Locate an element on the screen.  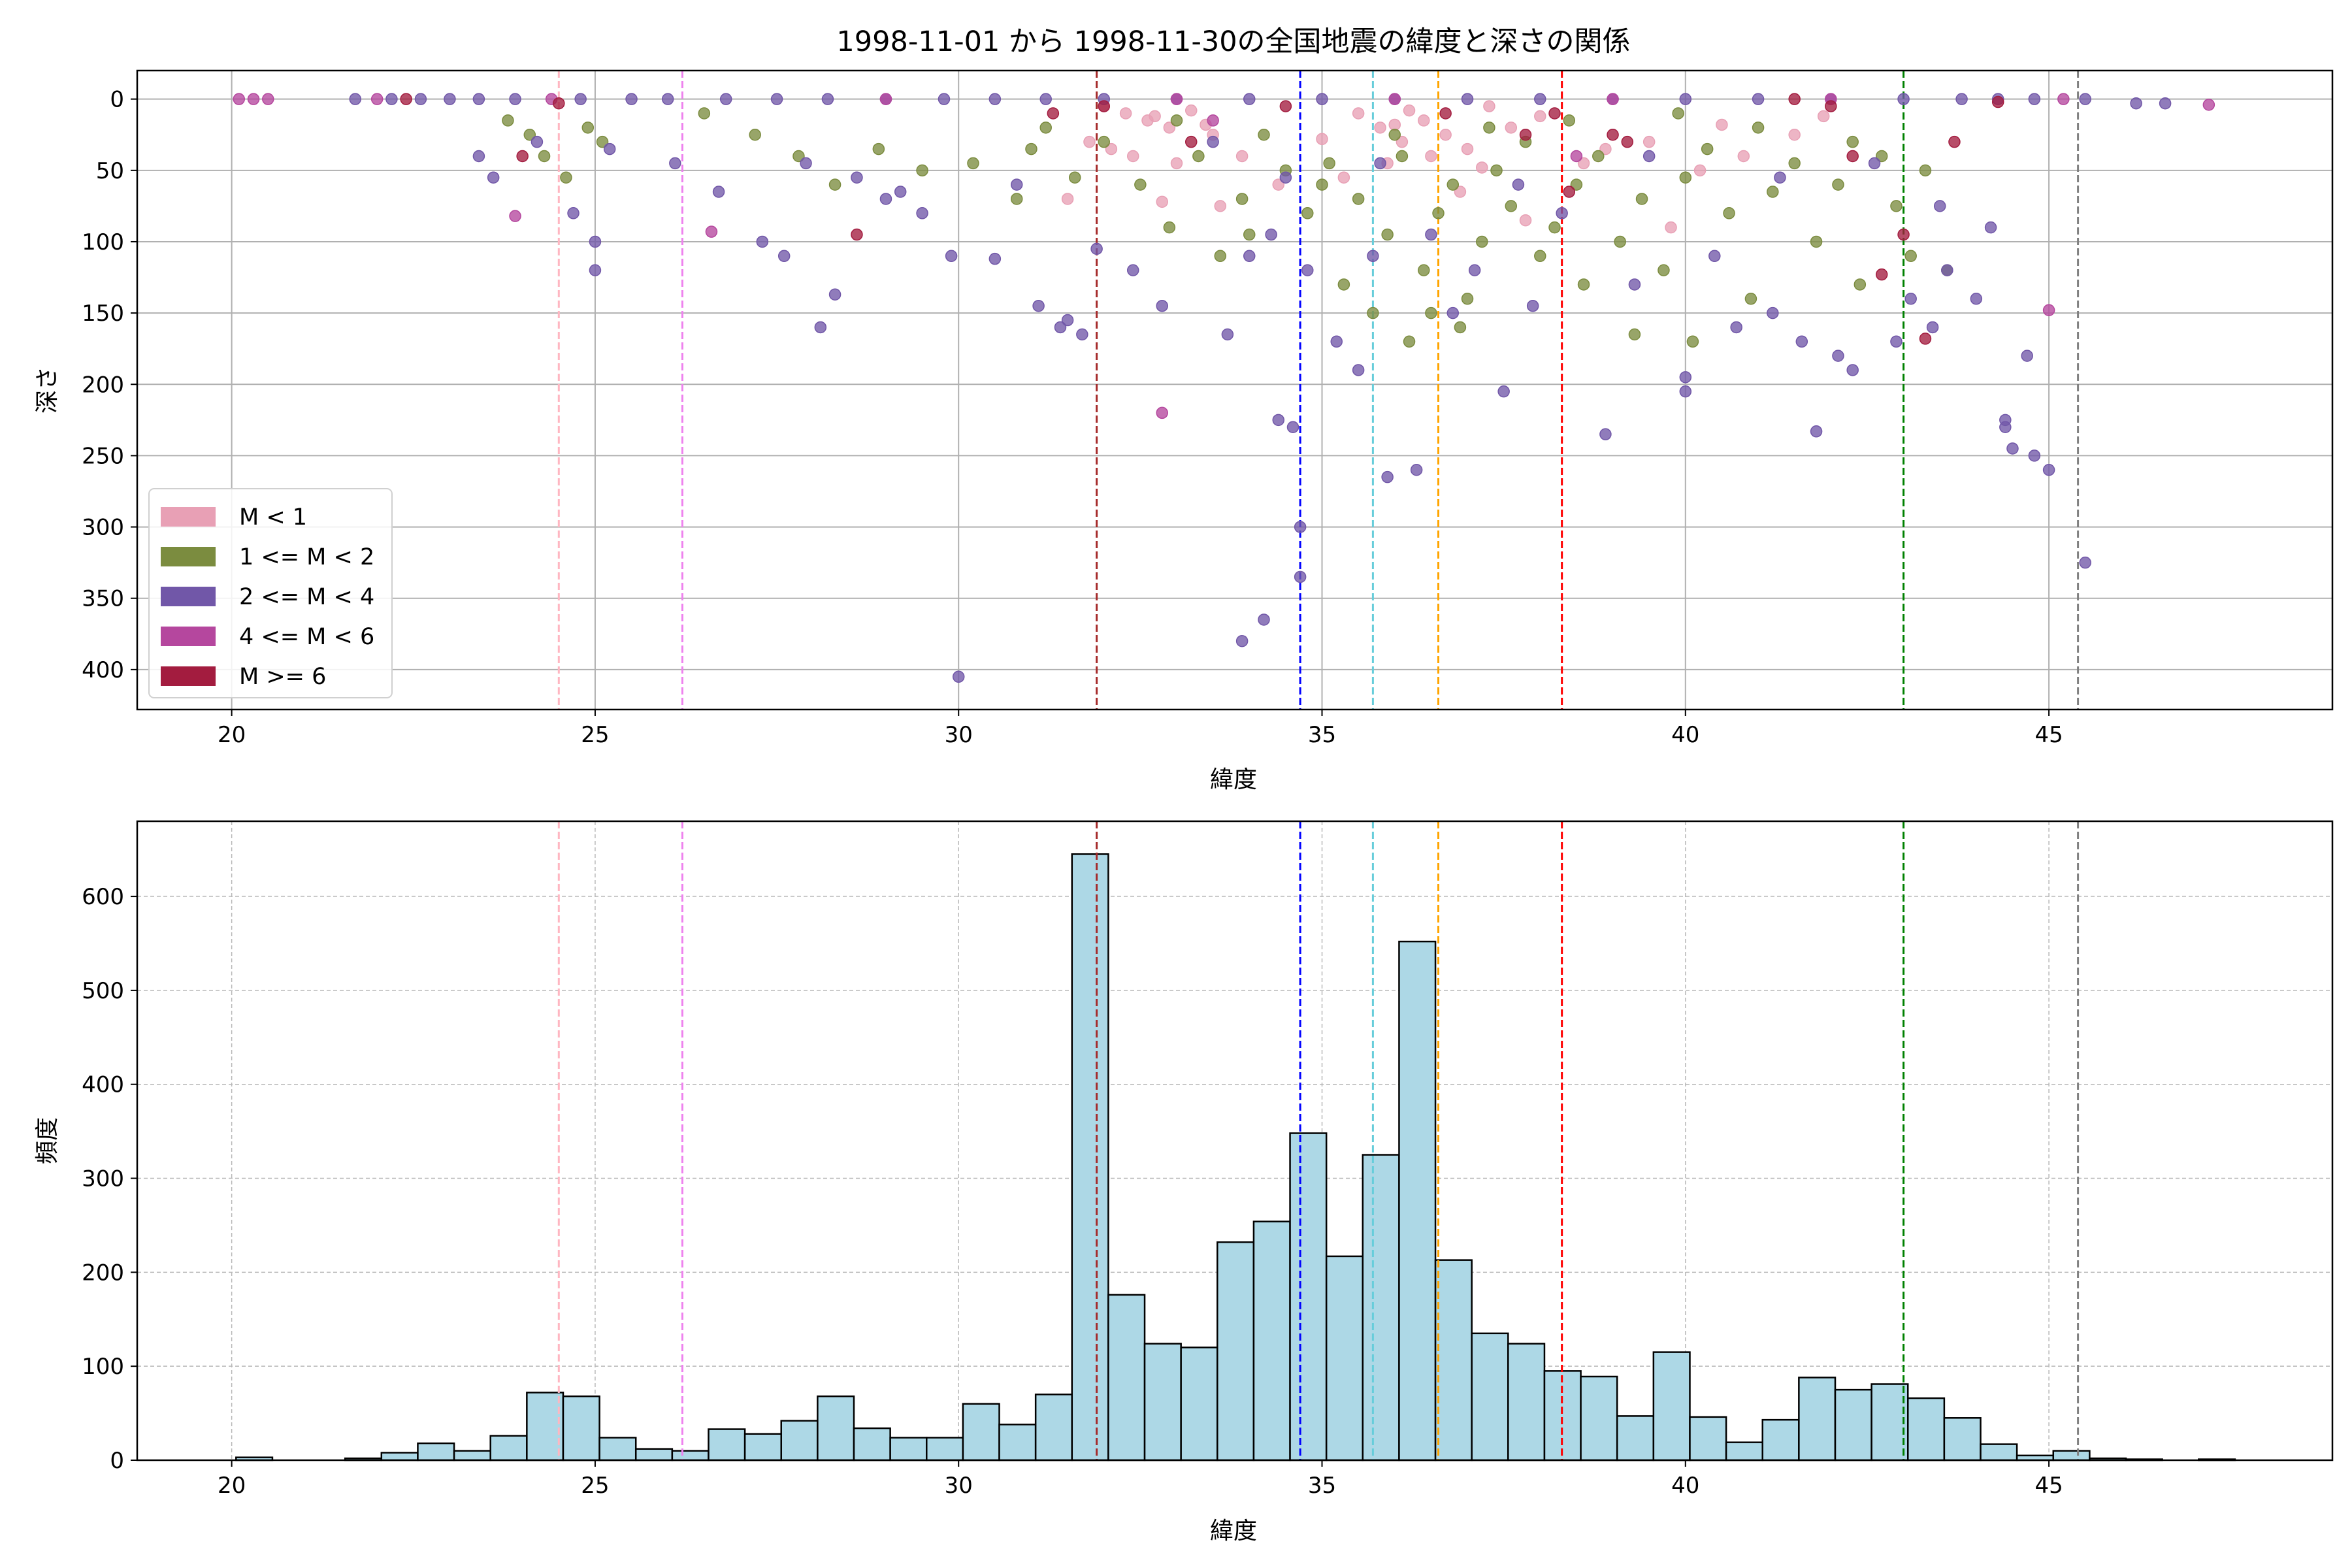
scatter-y-tick-label: 50 is located at coordinates (110, 171).